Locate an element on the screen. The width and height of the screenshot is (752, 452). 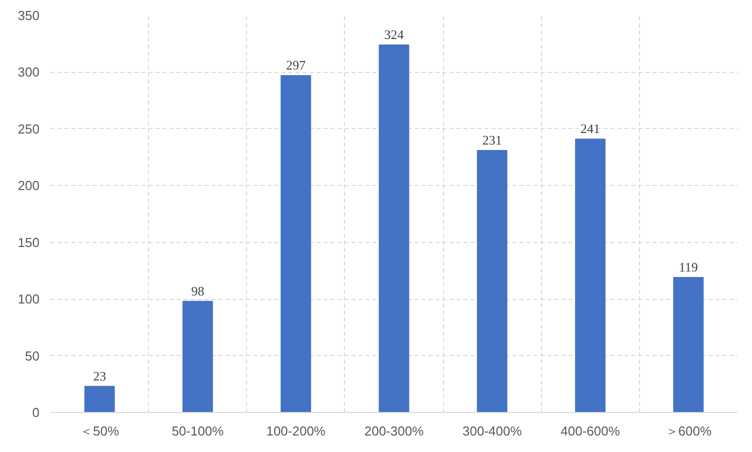
x-tick-label: 400-600% is located at coordinates (590, 431).